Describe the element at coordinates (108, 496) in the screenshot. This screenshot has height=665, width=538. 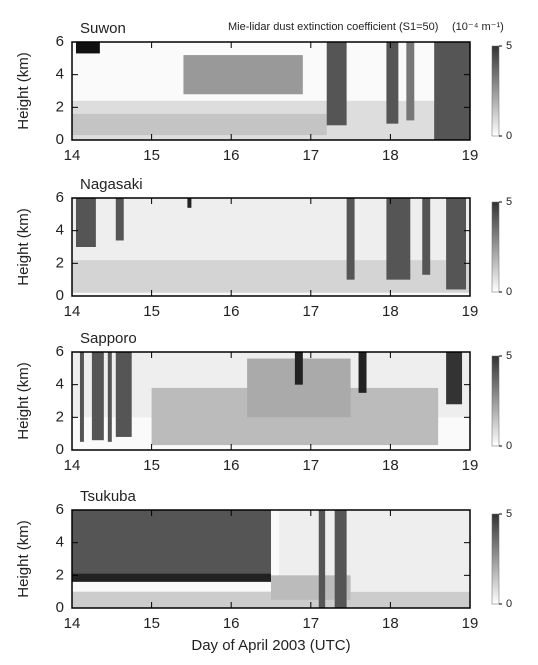
I see `station-title: Tsukuba` at that location.